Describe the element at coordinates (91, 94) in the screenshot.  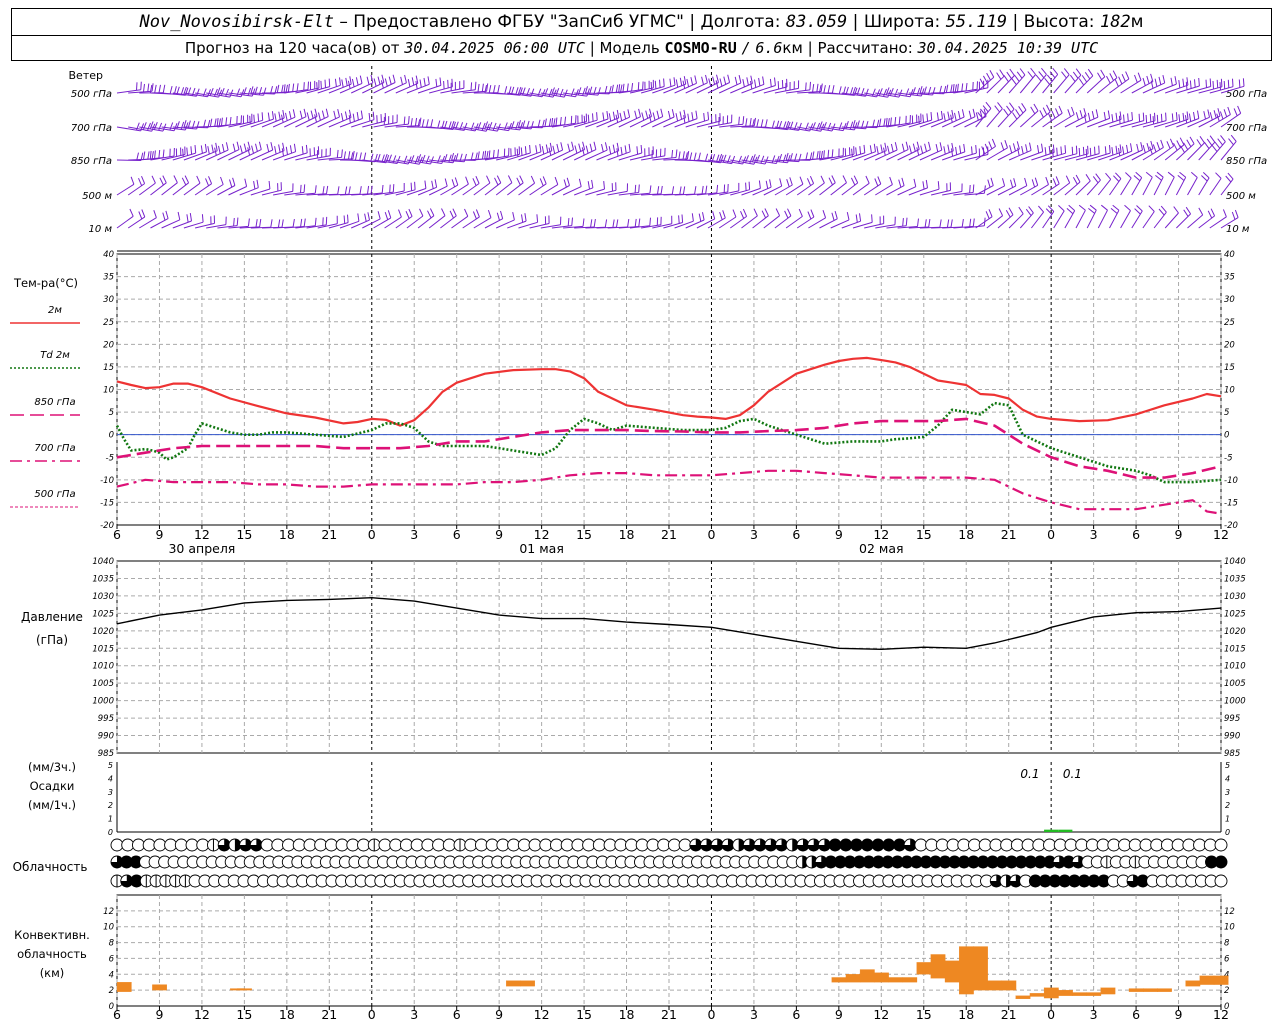
I see `wind-level-label-left: 500 гПа` at that location.